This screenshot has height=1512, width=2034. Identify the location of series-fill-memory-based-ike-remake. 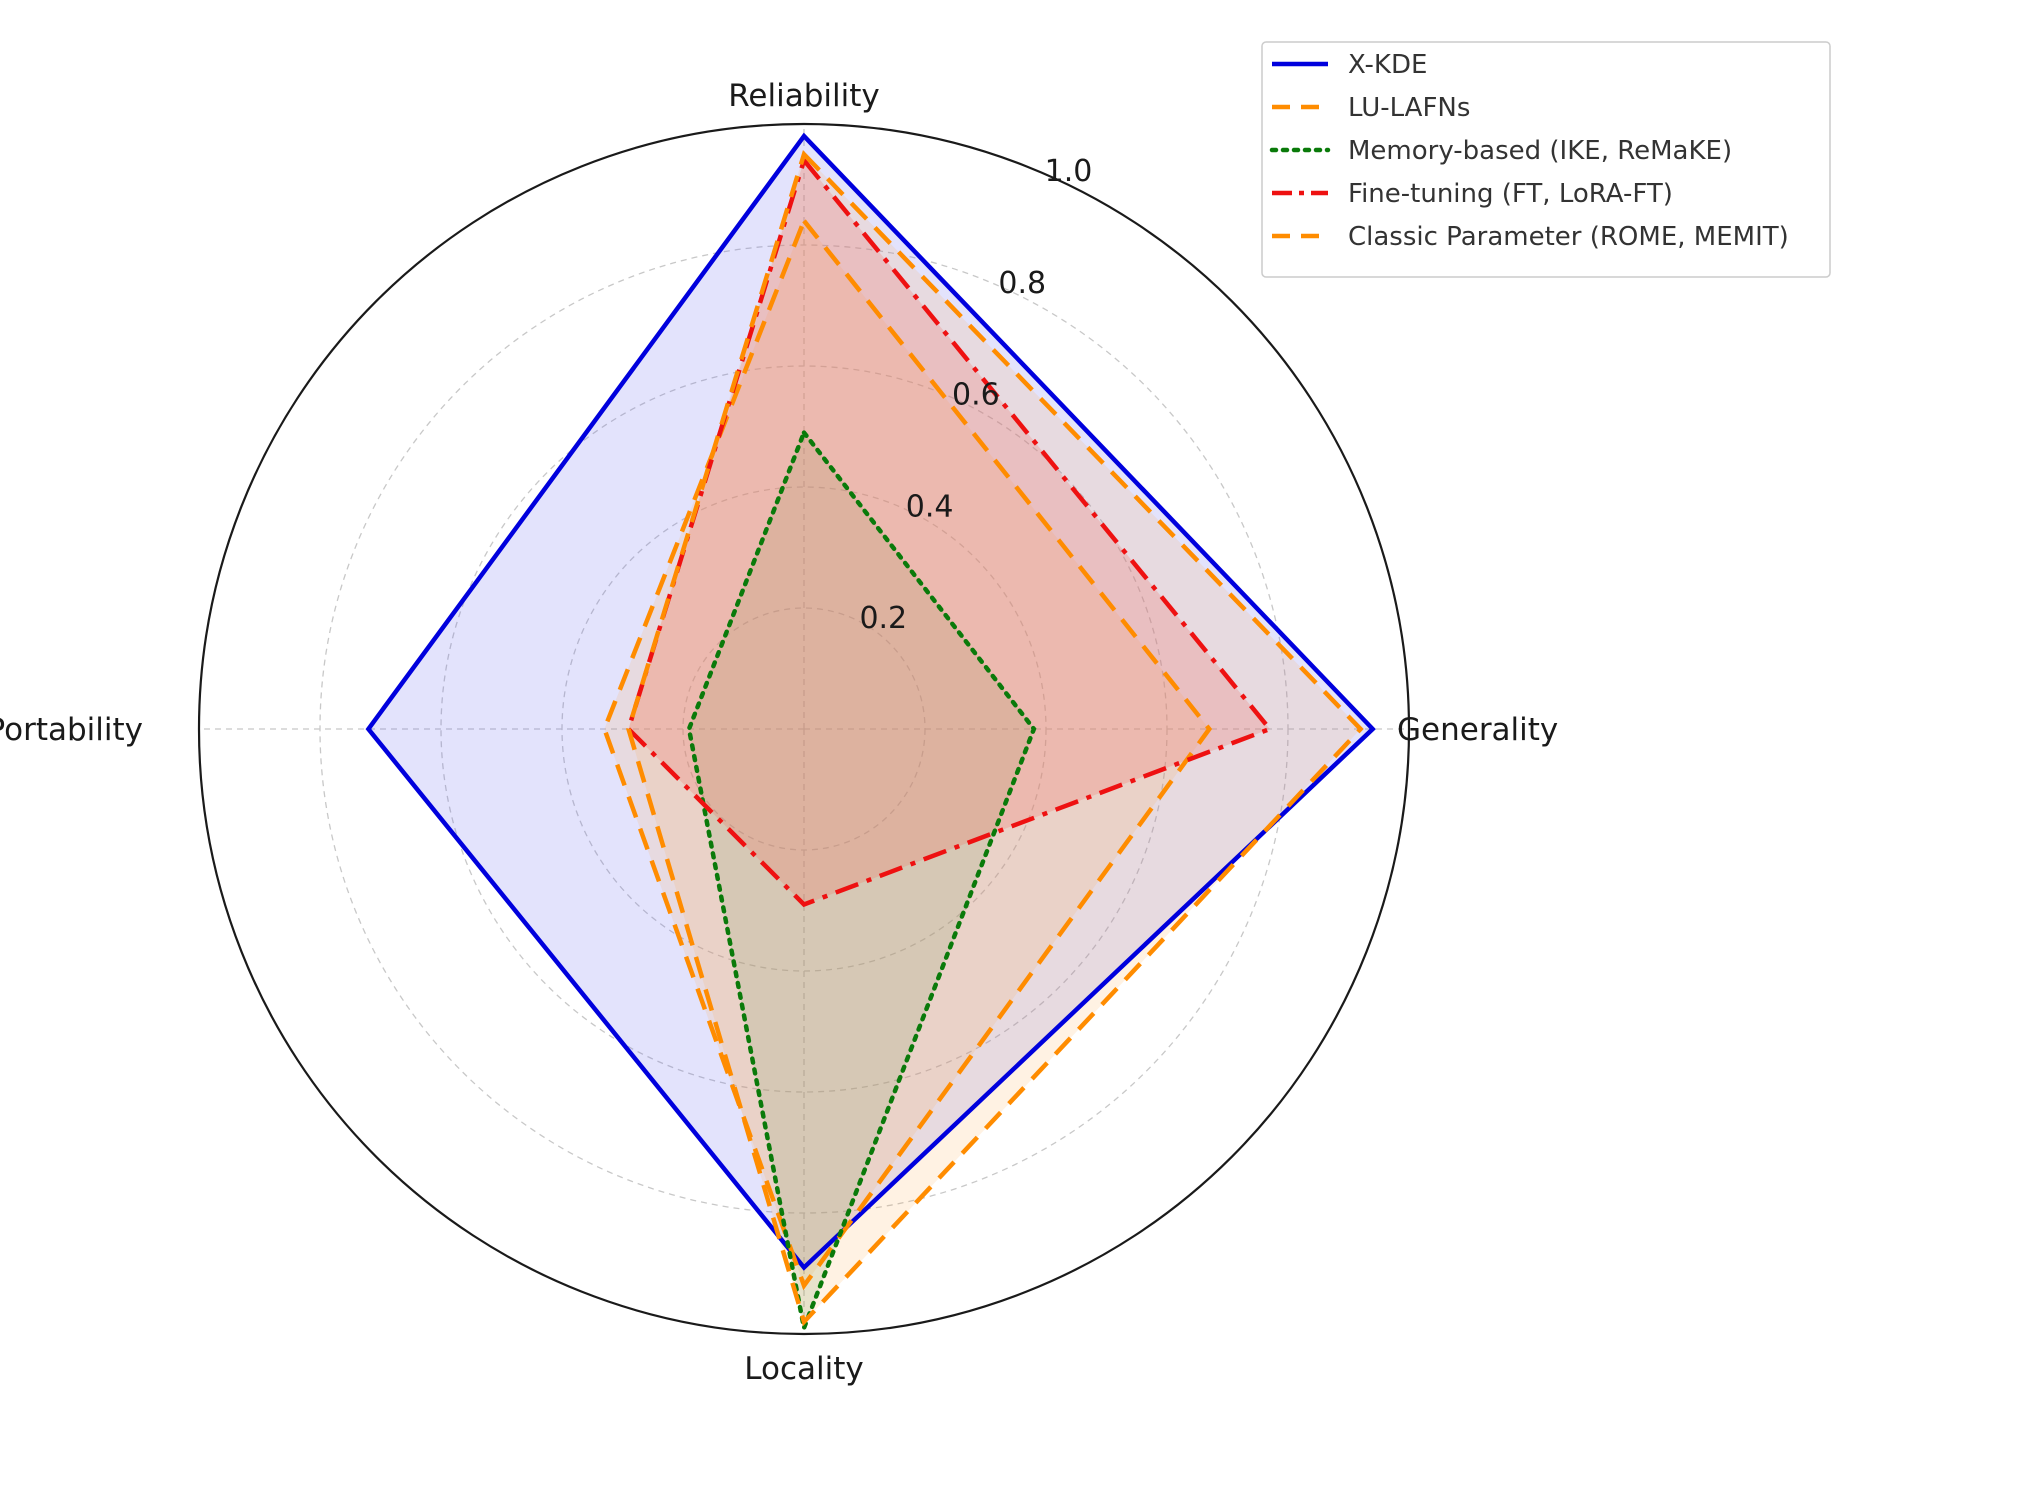
(861, 880).